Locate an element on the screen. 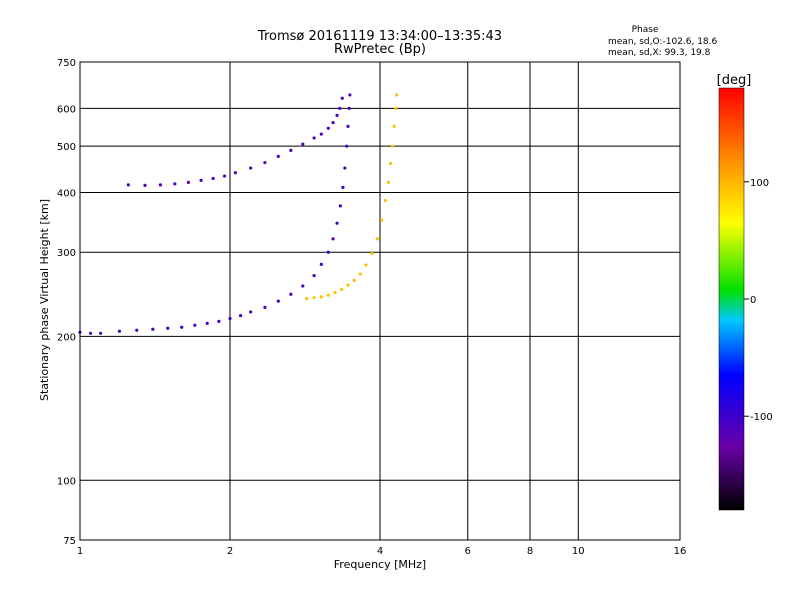 Image resolution: width=800 pixels, height=600 pixels. stats-heading: Phase is located at coordinates (645, 30).